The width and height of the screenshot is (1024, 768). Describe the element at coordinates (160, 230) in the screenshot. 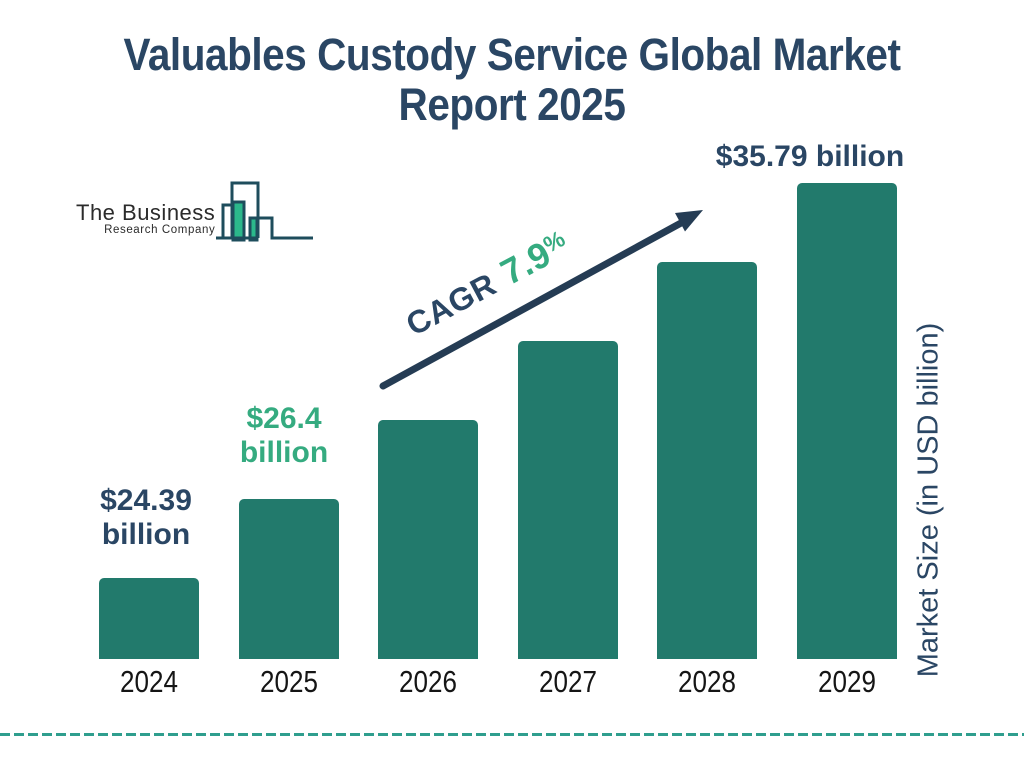

I see `logo-subname: Research Company` at that location.